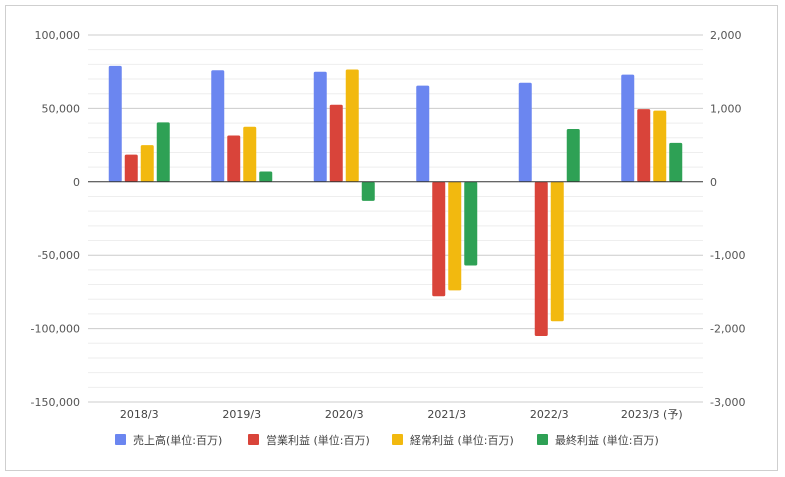  I want to click on right-axis-tick-label: -3,000, so click(727, 402).